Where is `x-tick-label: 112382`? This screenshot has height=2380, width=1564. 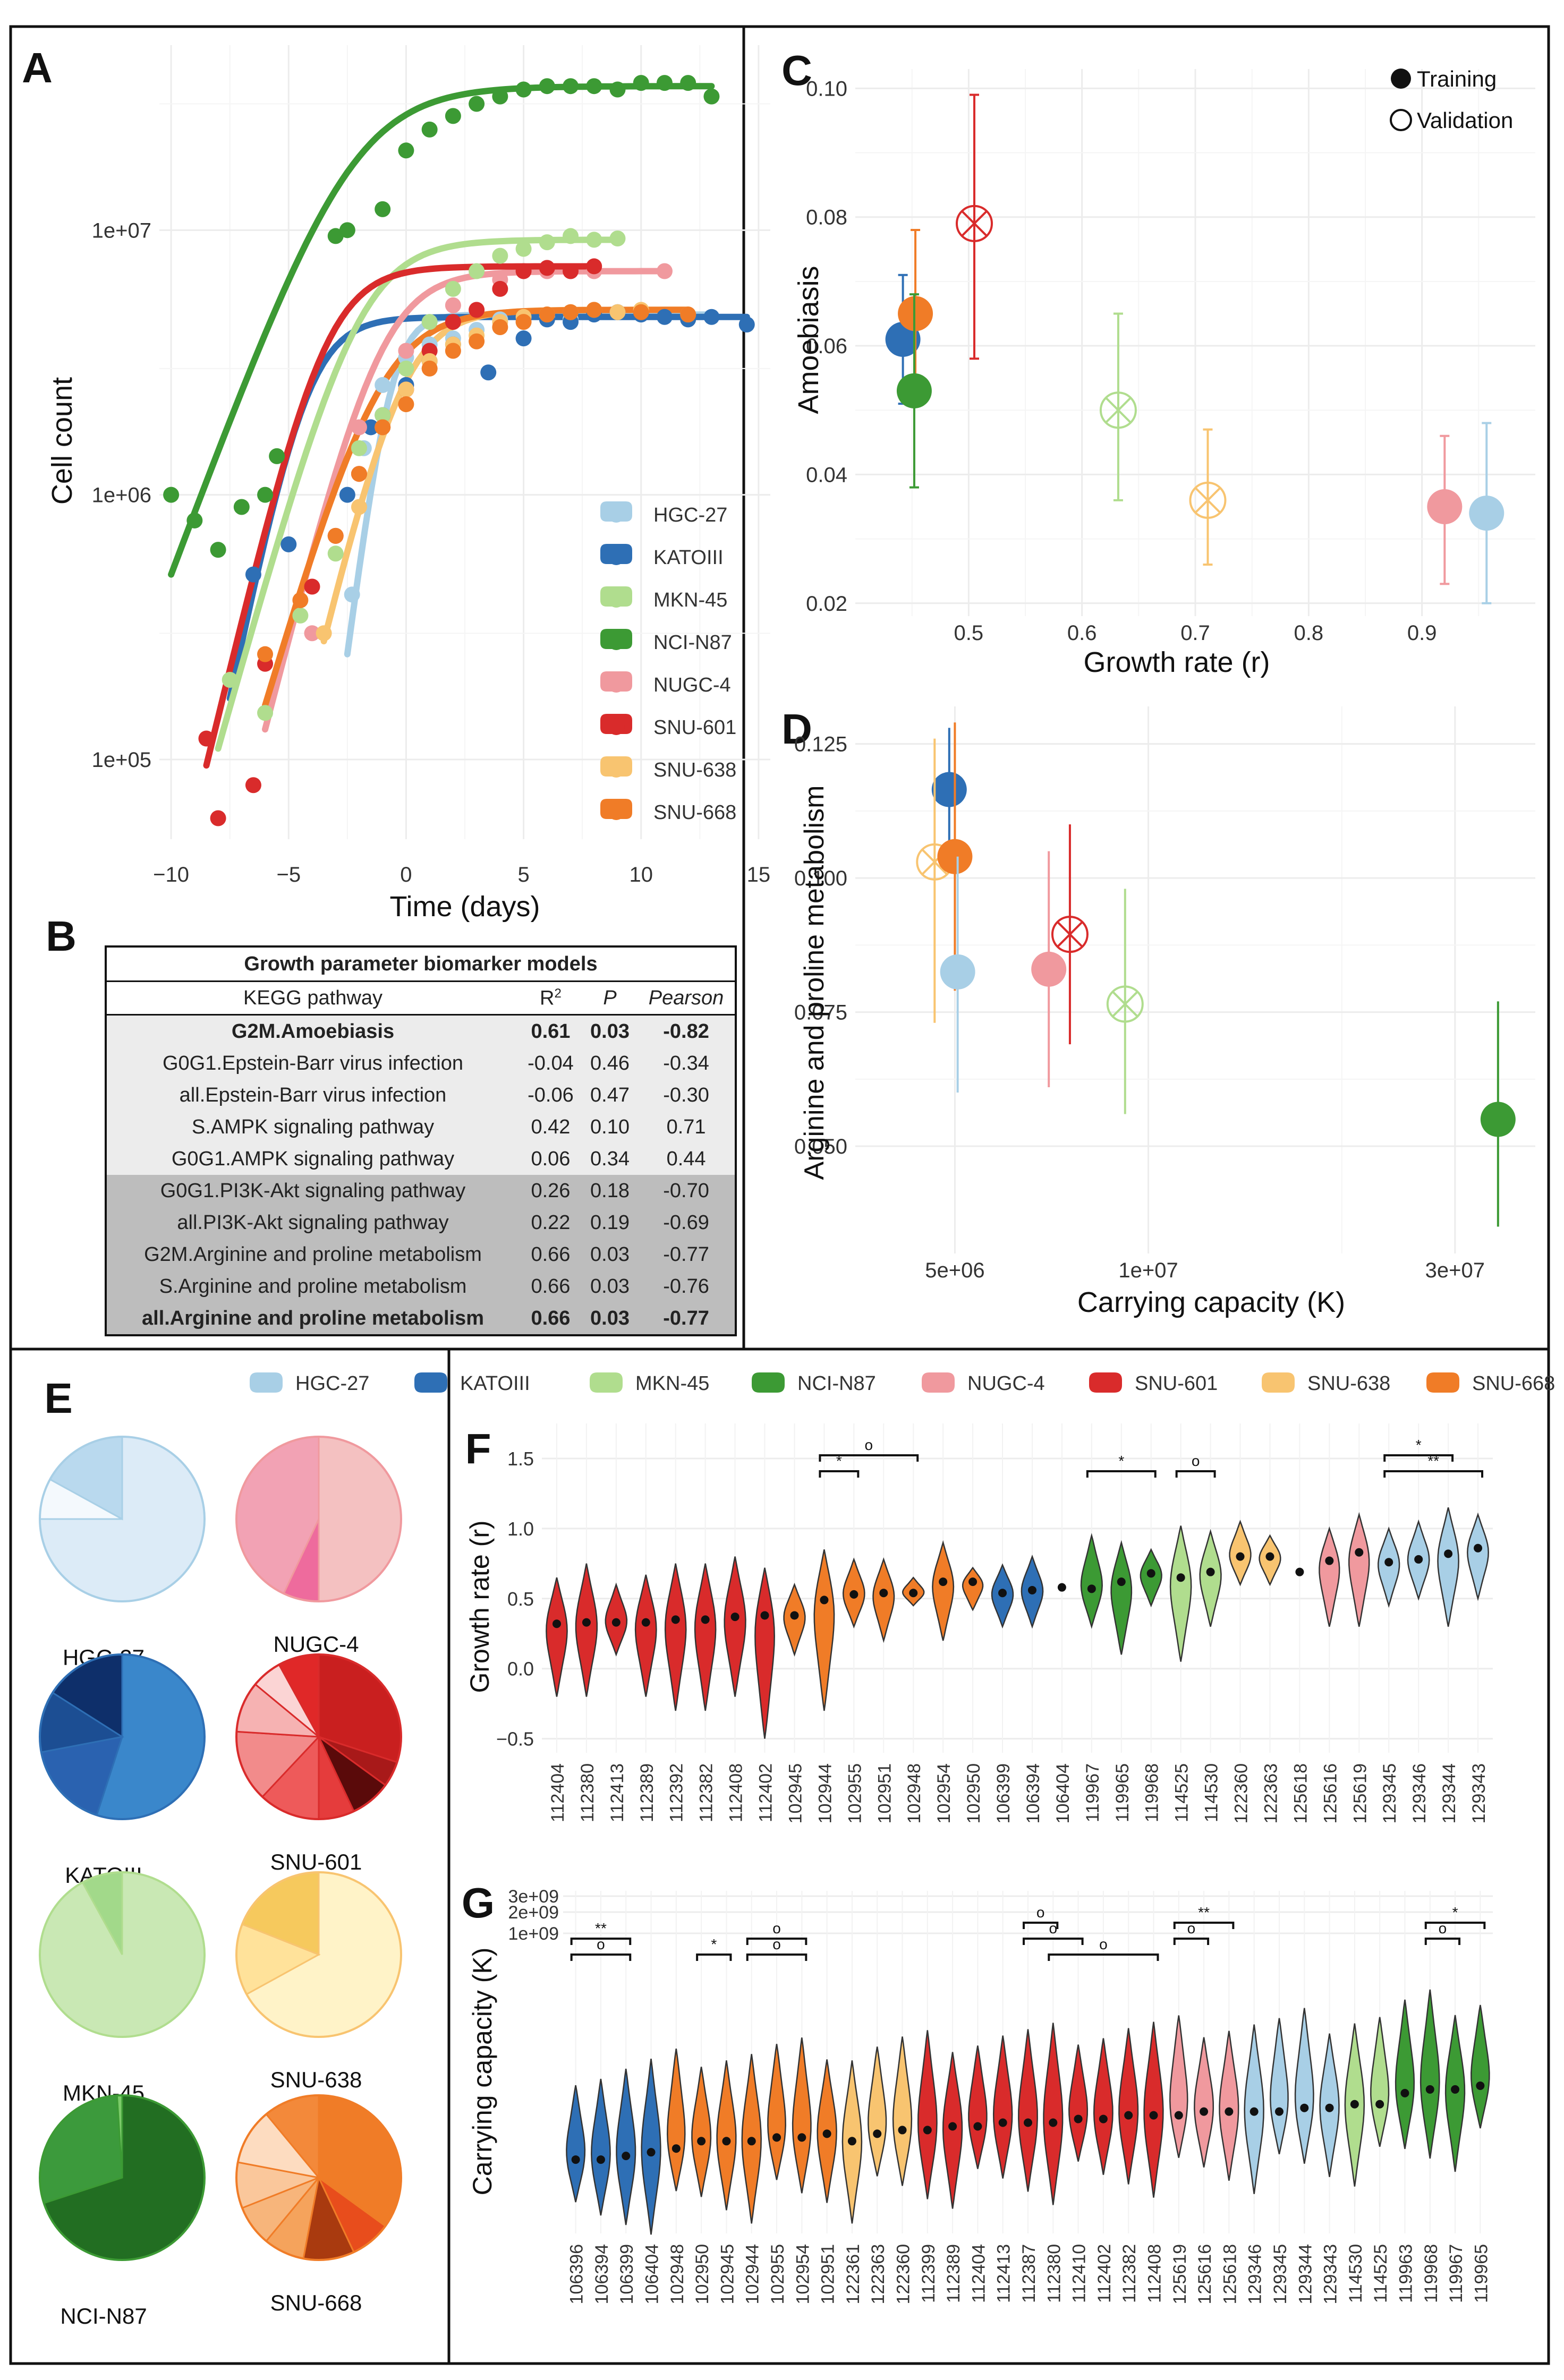 x-tick-label: 112382 is located at coordinates (706, 1792).